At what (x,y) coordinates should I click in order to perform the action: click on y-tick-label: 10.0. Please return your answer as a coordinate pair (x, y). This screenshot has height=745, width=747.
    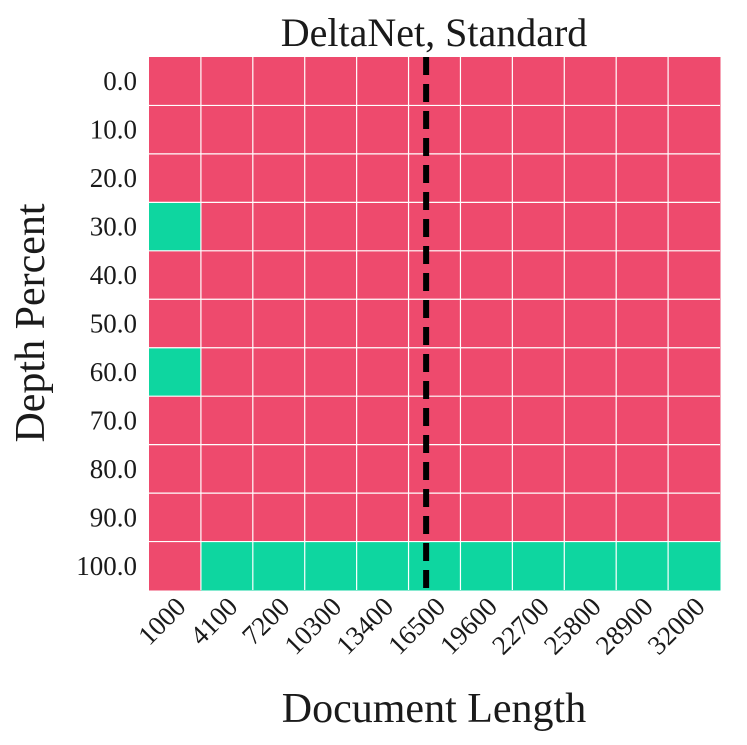
    Looking at the image, I should click on (113, 130).